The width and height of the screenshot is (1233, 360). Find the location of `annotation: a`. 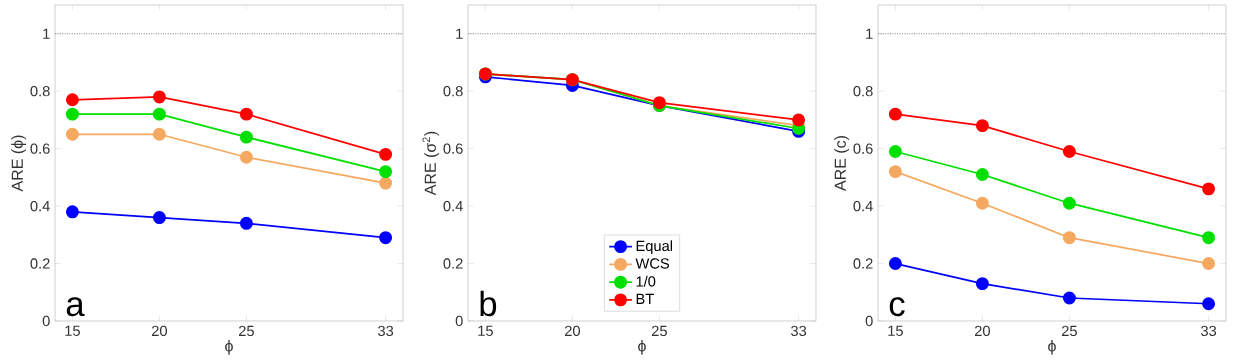

annotation: a is located at coordinates (75, 307).